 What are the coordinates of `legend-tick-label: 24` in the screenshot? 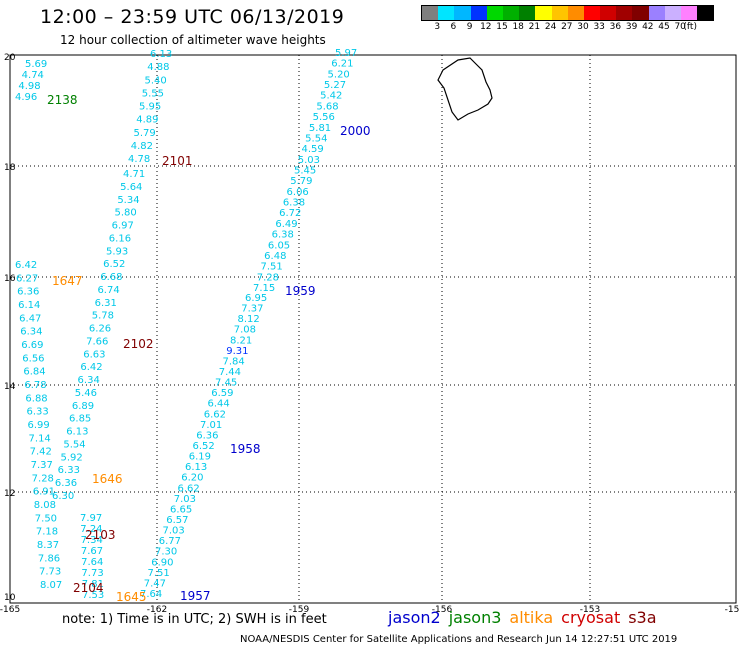 It's located at (550, 27).